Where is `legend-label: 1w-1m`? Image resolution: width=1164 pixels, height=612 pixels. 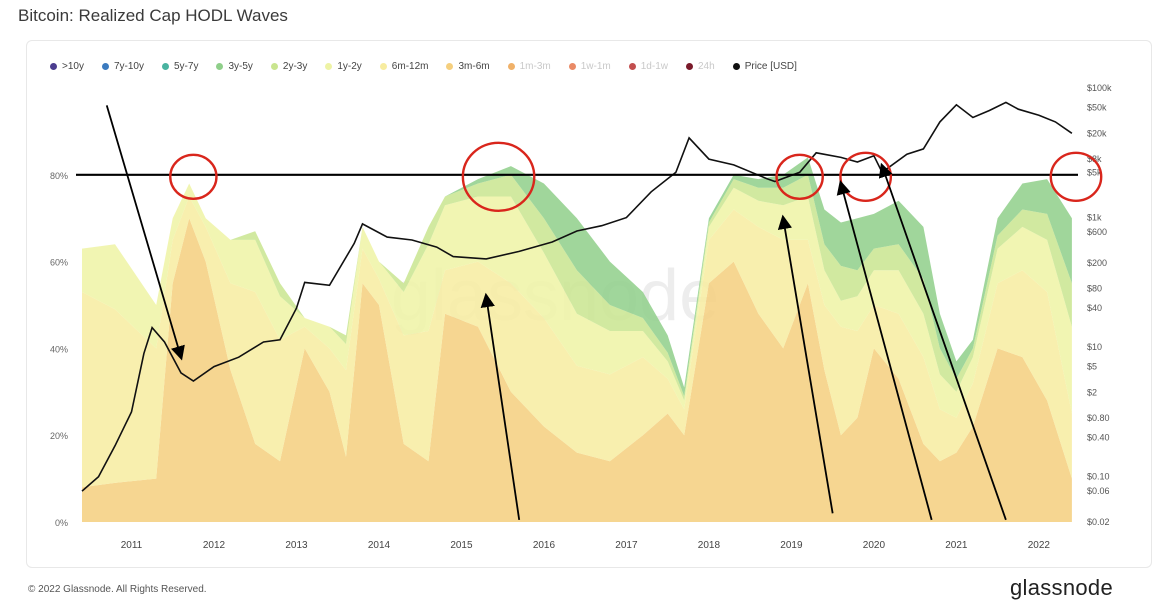 legend-label: 1w-1m is located at coordinates (595, 66).